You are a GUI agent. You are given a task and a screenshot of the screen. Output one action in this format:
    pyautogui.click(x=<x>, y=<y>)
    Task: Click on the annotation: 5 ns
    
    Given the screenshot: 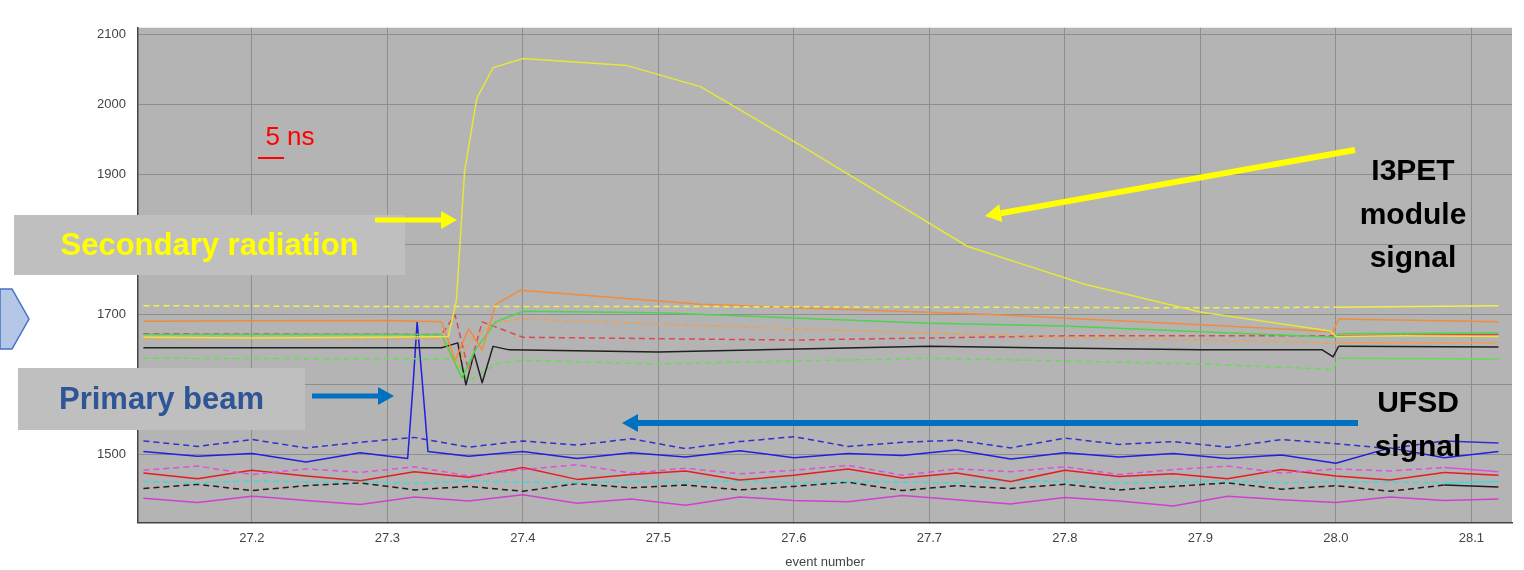 What is the action you would take?
    pyautogui.click(x=290, y=136)
    